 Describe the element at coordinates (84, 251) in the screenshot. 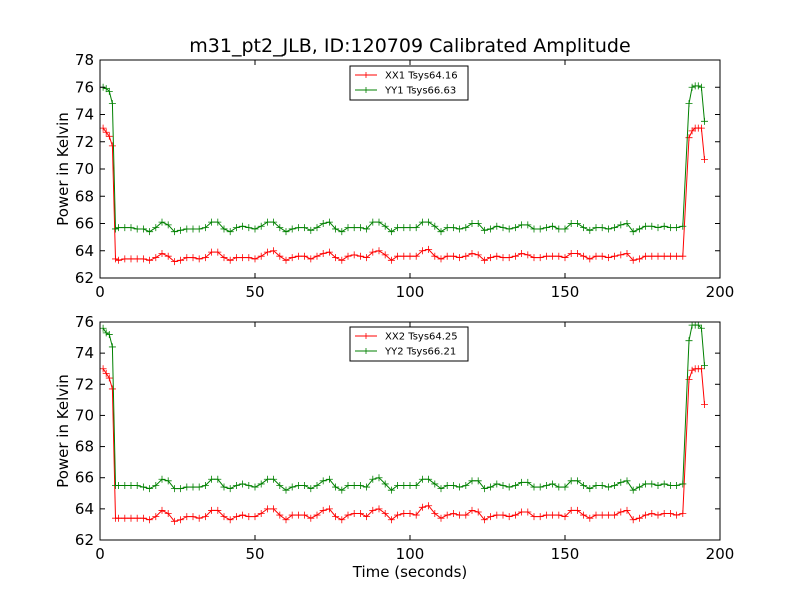

I see `y-tick-label: 64` at that location.